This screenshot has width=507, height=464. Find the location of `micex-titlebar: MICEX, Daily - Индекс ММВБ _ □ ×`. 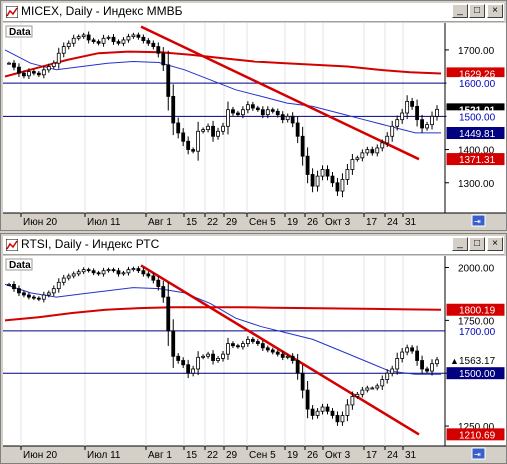

micex-titlebar: MICEX, Daily - Индекс ММВБ _ □ × is located at coordinates (253, 12).